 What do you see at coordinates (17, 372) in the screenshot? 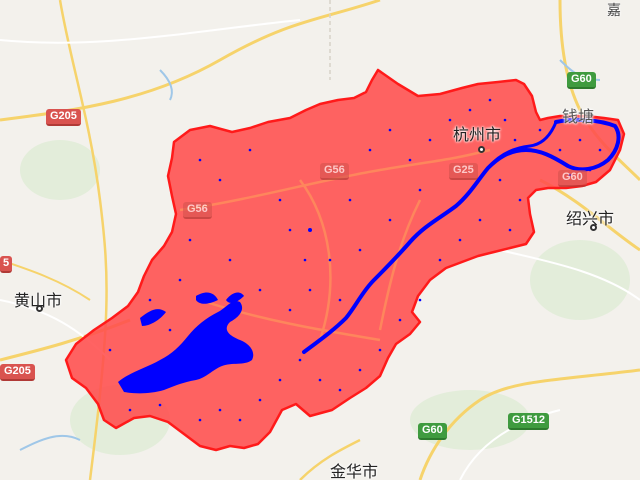
I see `highway-shield-g205-south: G205` at bounding box center [17, 372].